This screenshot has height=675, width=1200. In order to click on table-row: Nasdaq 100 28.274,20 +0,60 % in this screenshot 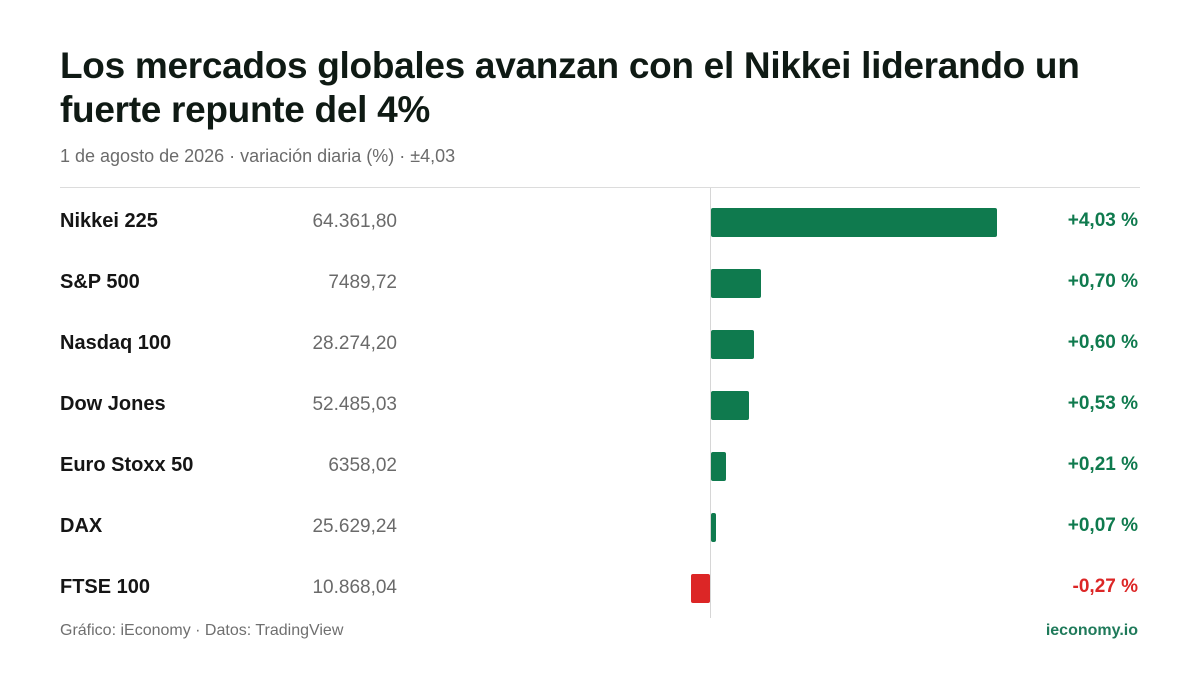, I will do `click(600, 342)`.